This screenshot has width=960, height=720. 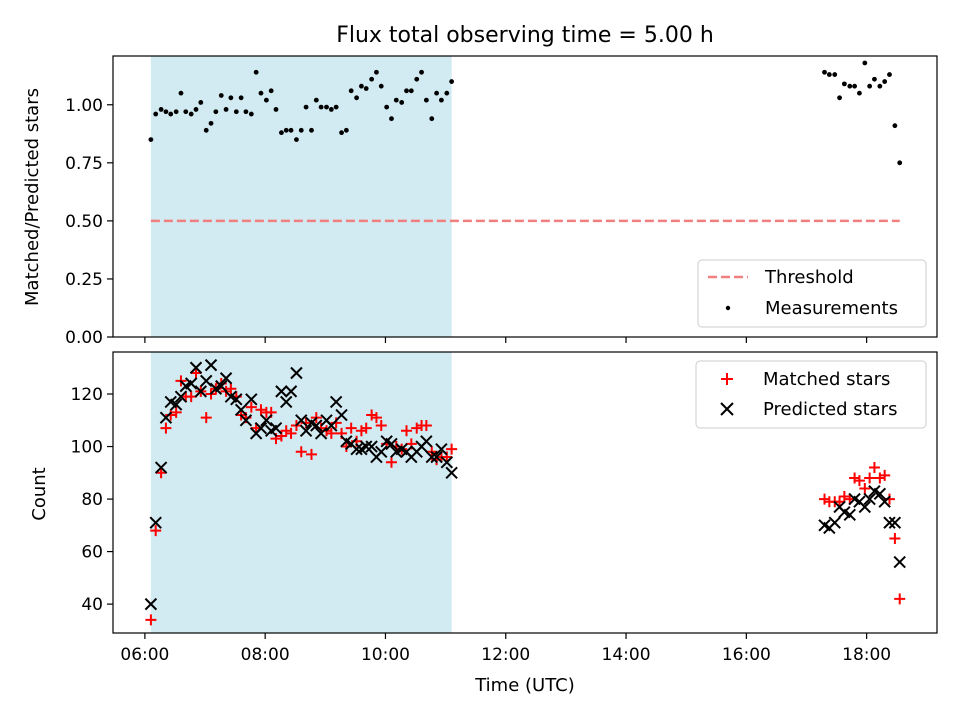 I want to click on bottom-y-ticks: 40 60 80 100 120, so click(x=92, y=500).